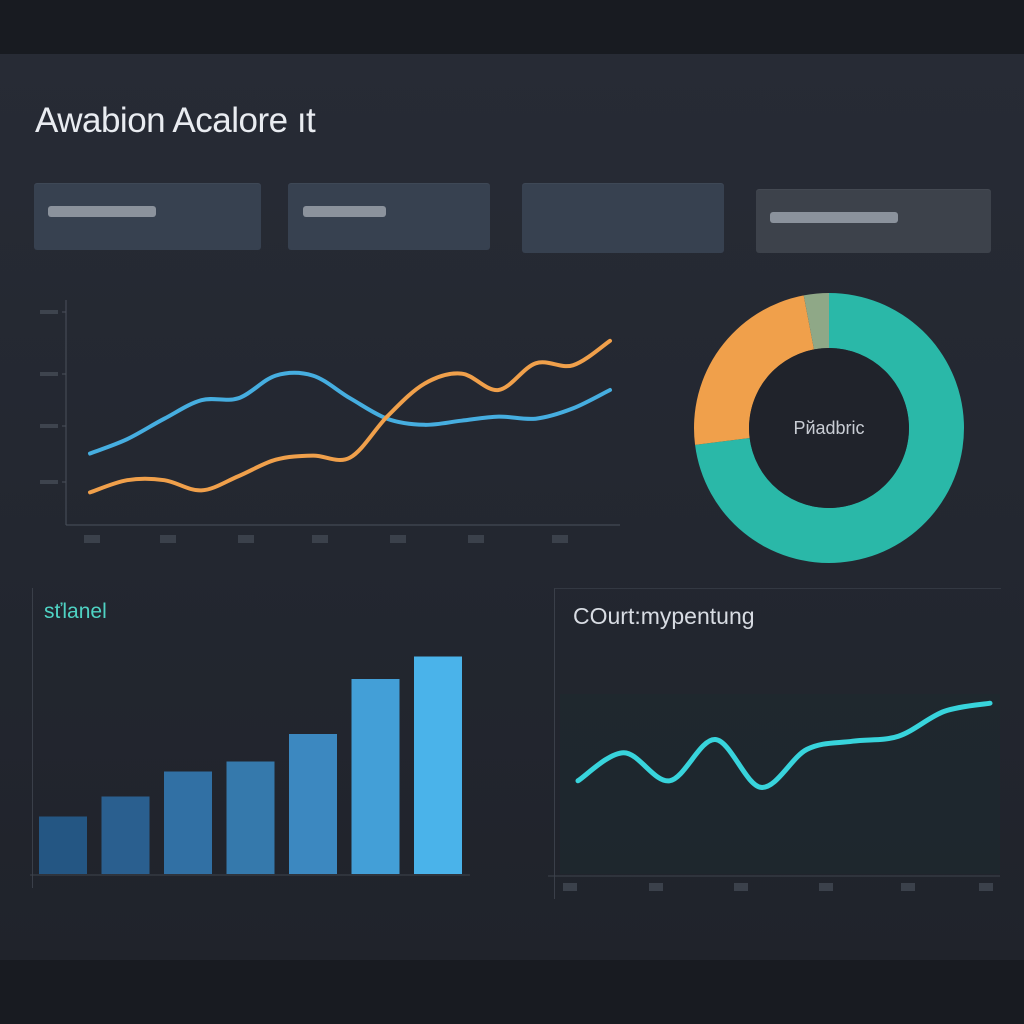 The width and height of the screenshot is (1024, 1024). I want to click on bar-panel-title: sťlanel, so click(75, 611).